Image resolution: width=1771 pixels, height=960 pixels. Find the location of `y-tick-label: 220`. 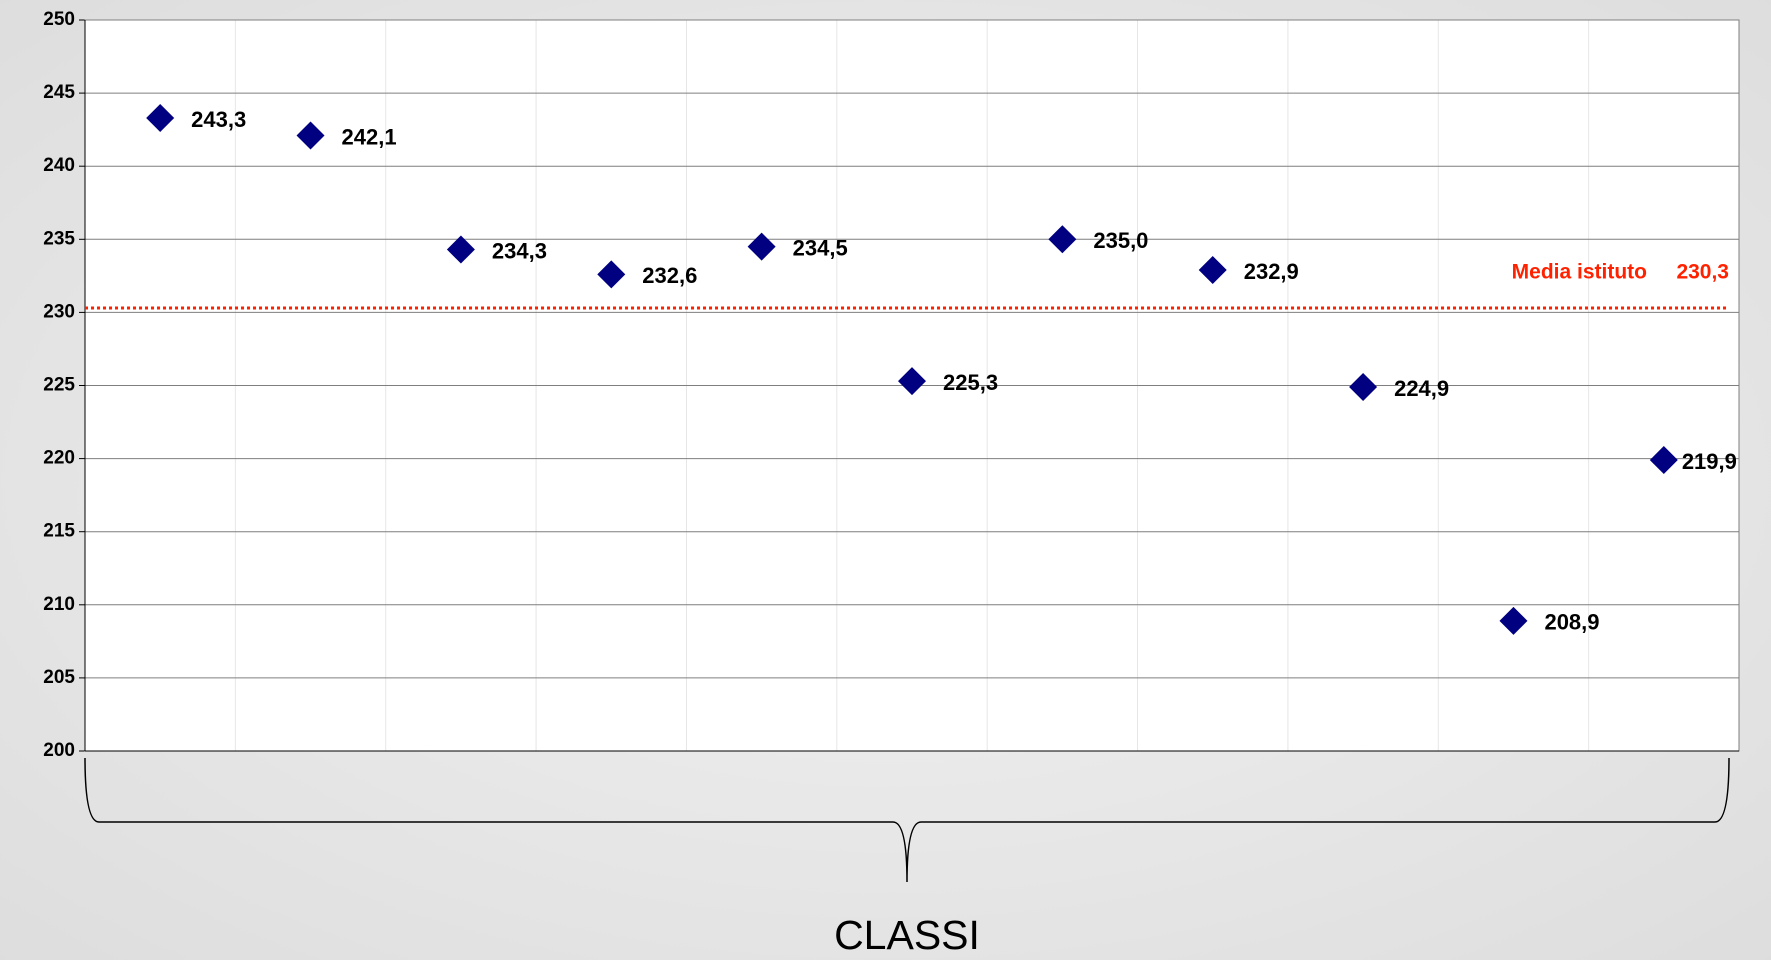

y-tick-label: 220 is located at coordinates (59, 458).